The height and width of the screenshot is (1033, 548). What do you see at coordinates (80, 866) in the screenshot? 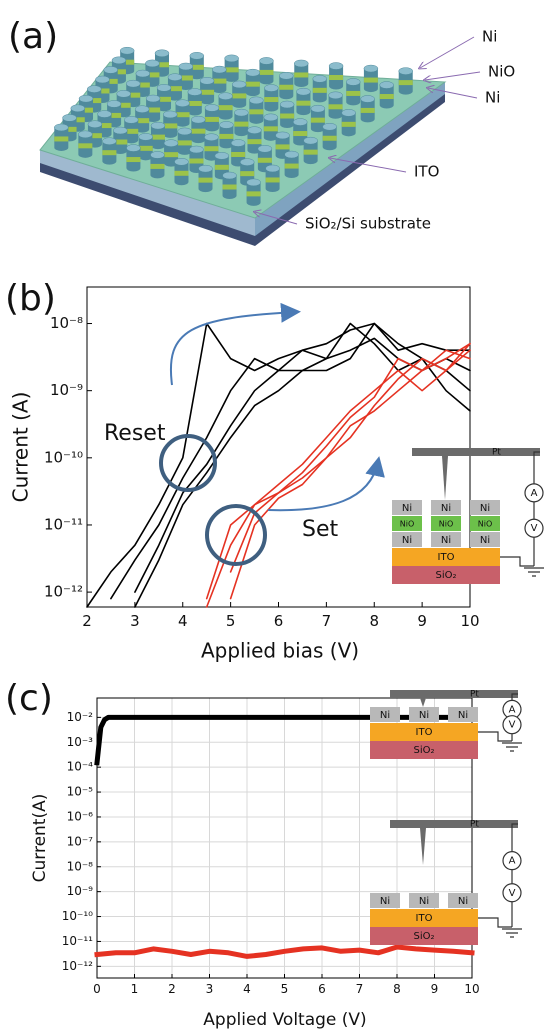
I see `y-tick-label: 10⁻⁸` at bounding box center [80, 866].